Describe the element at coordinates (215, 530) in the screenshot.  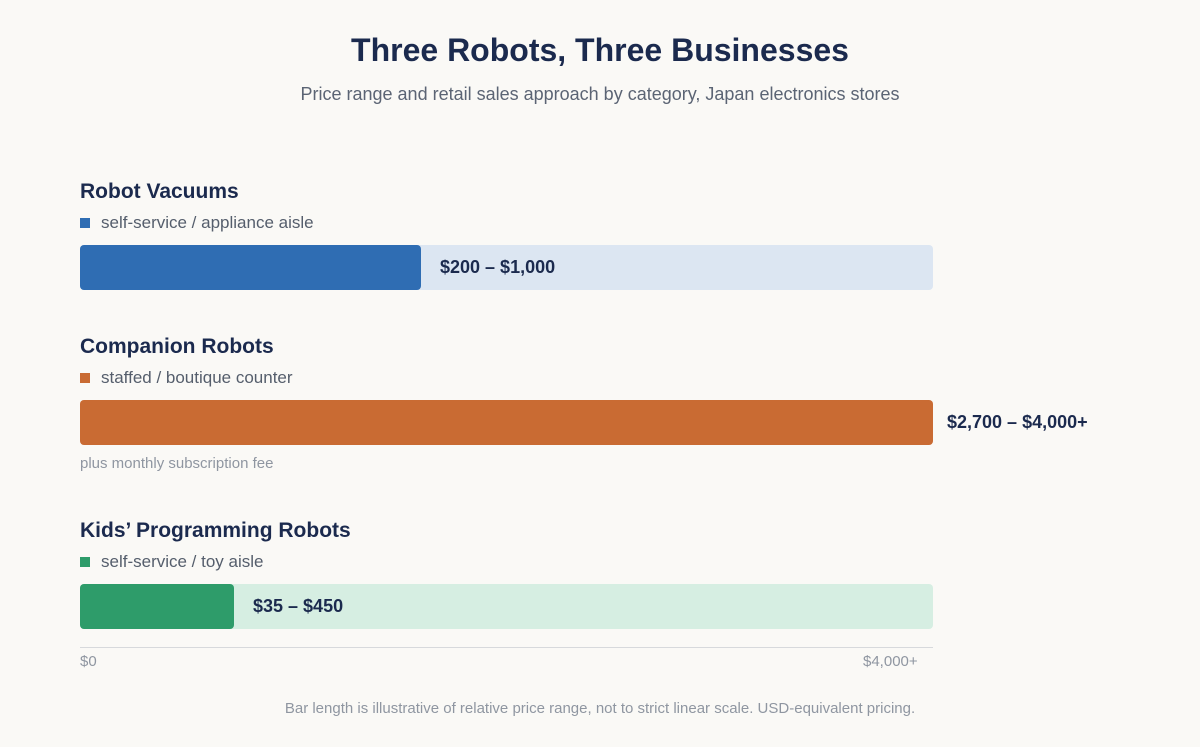
I see `category-label-kids-programming-robots: Kids’ Programming Robots` at that location.